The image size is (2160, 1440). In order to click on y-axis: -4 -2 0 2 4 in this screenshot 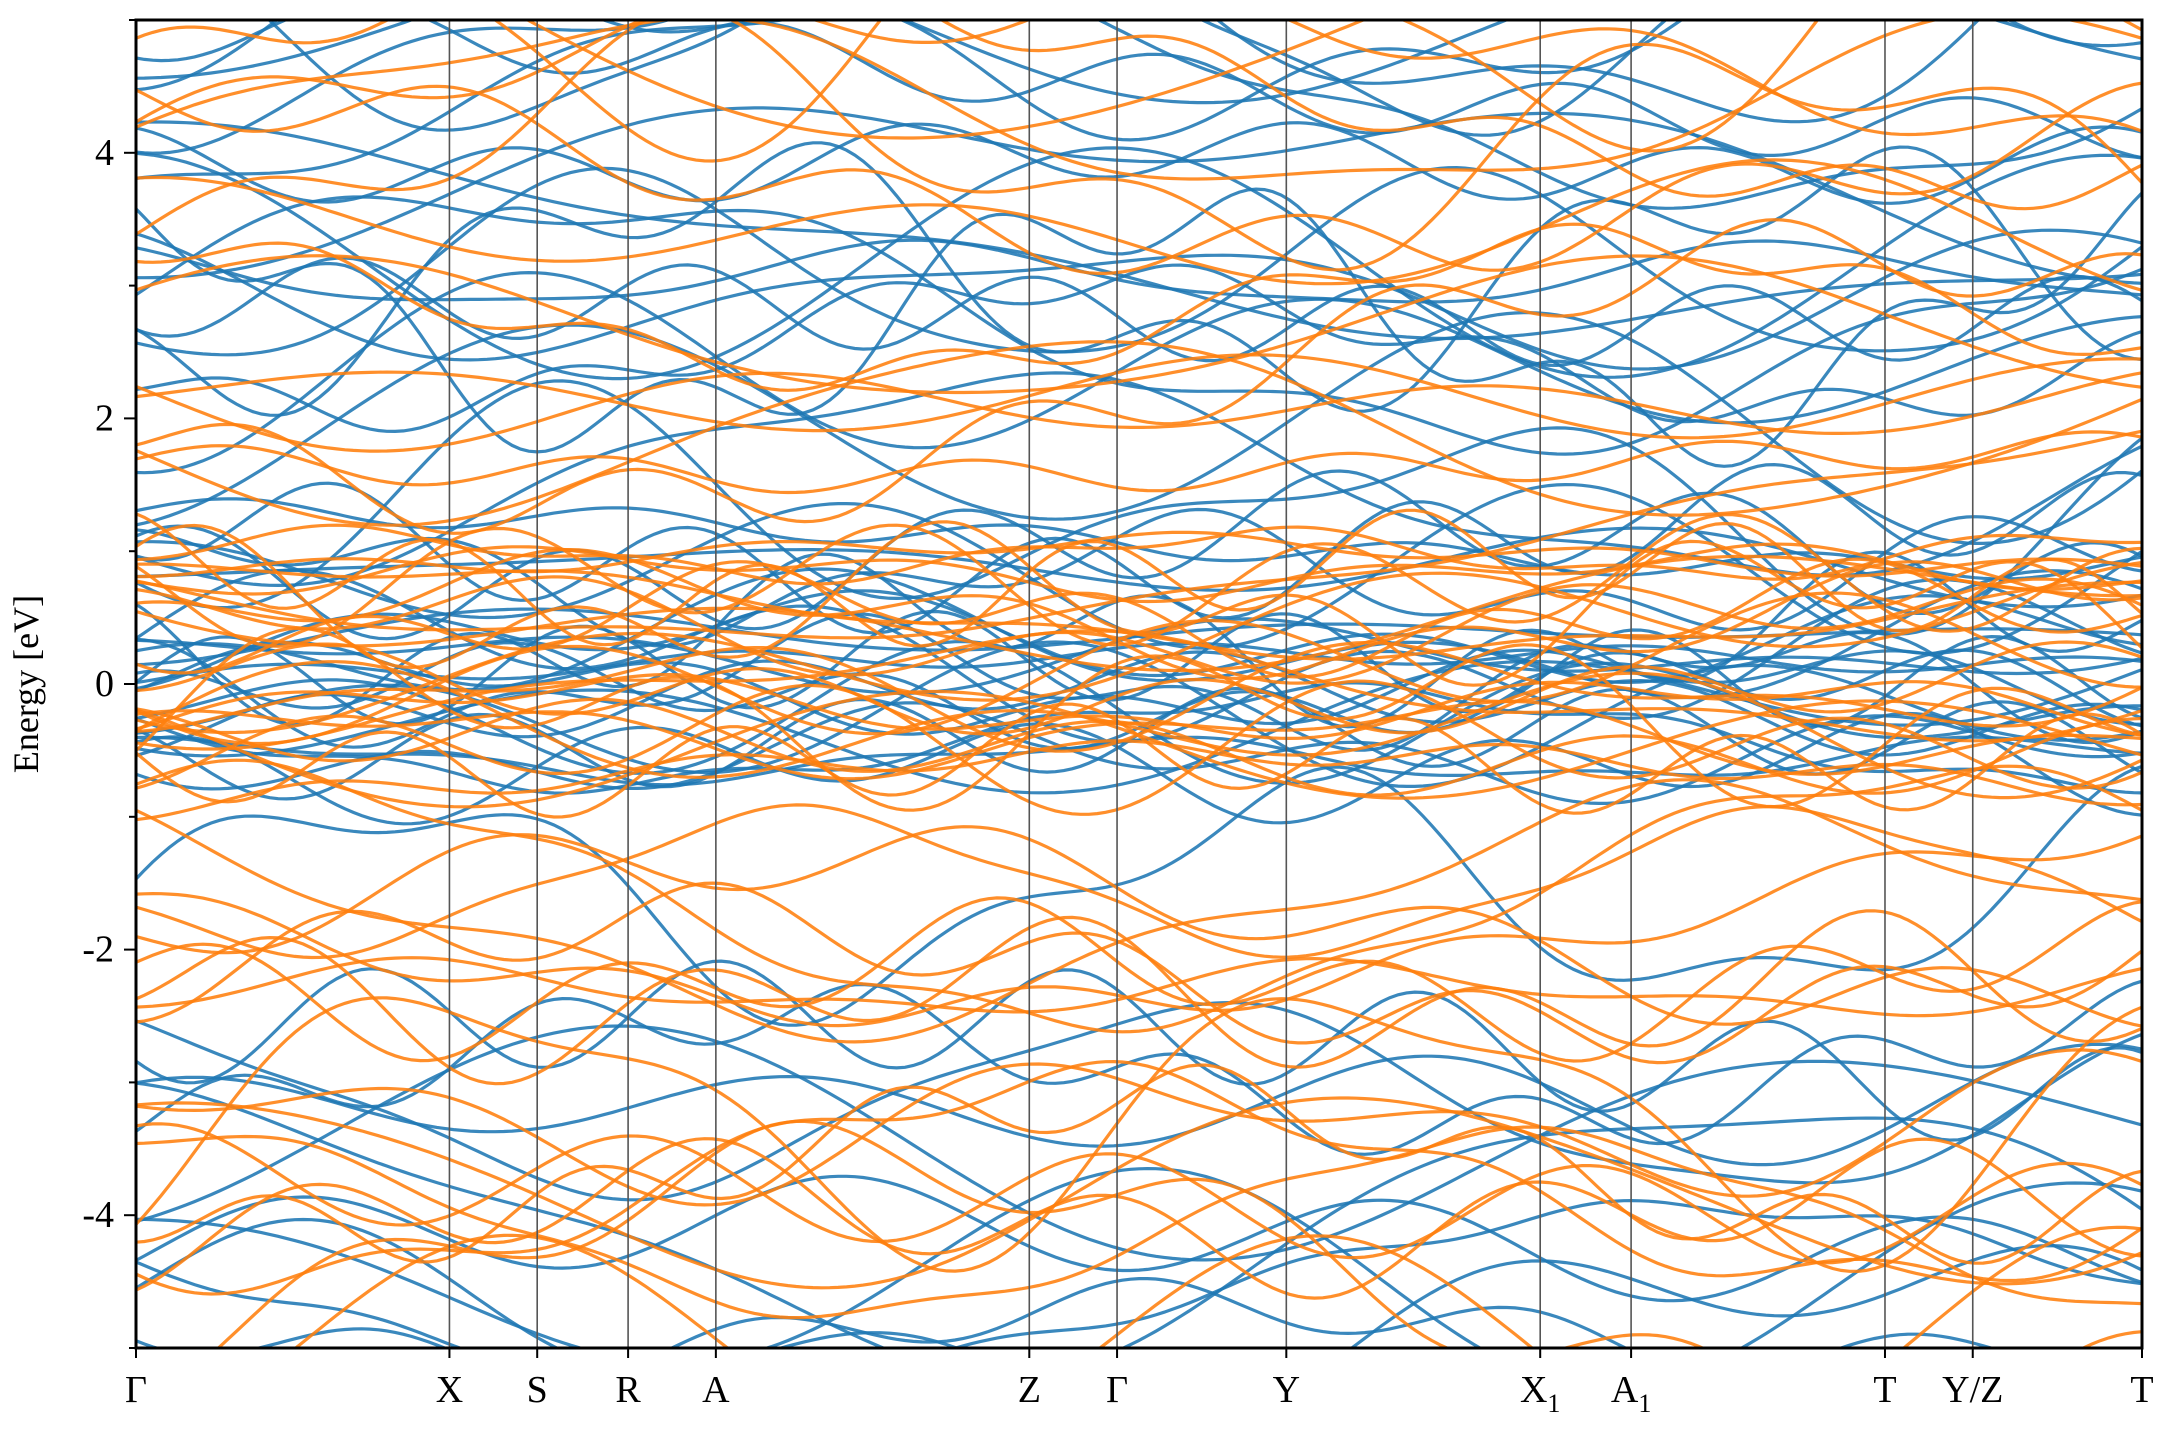, I will do `click(109, 684)`.